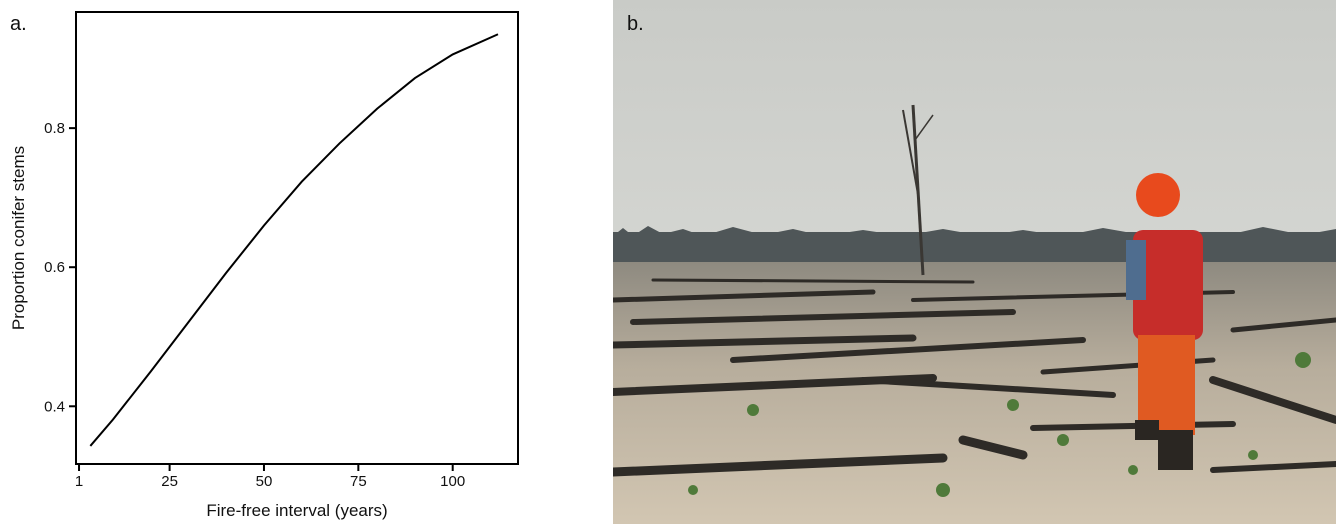  Describe the element at coordinates (452, 481) in the screenshot. I see `x-tick-label: 100` at that location.